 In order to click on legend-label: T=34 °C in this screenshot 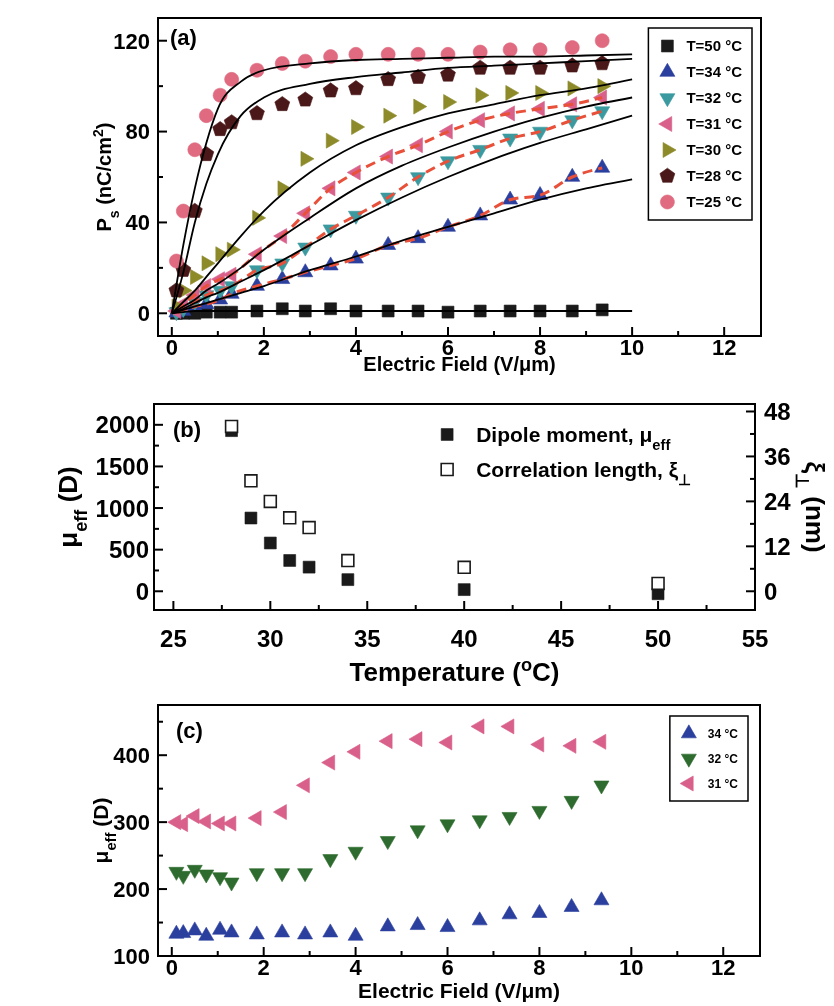, I will do `click(714, 72)`.